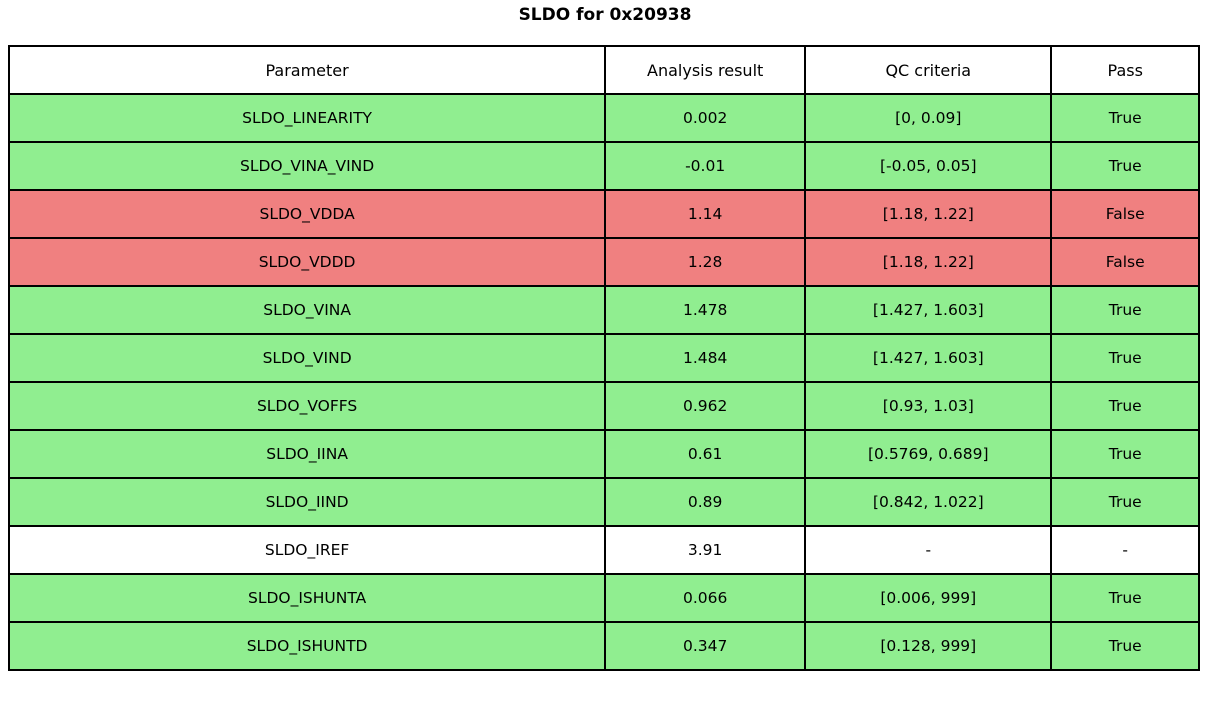 The height and width of the screenshot is (705, 1210). Describe the element at coordinates (605, 15) in the screenshot. I see `figure-title: SLDO for 0x20938` at that location.